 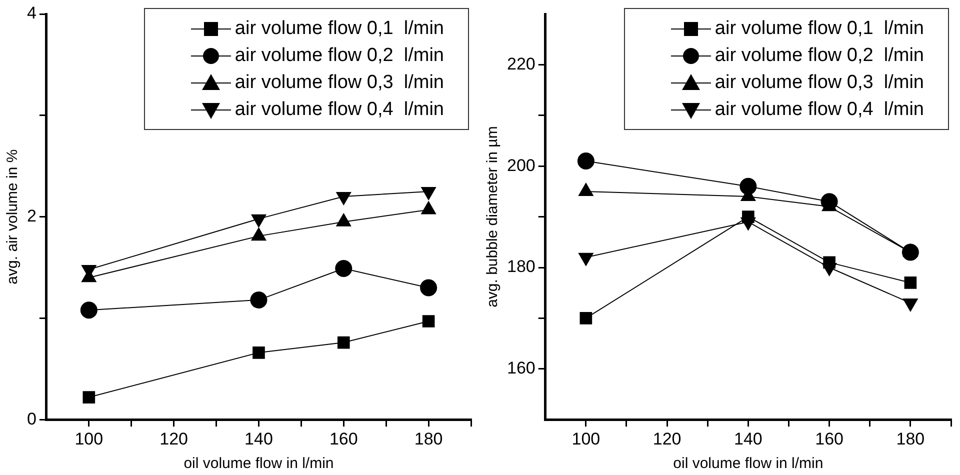 I want to click on y-tick-label: 180, so click(x=521, y=266).